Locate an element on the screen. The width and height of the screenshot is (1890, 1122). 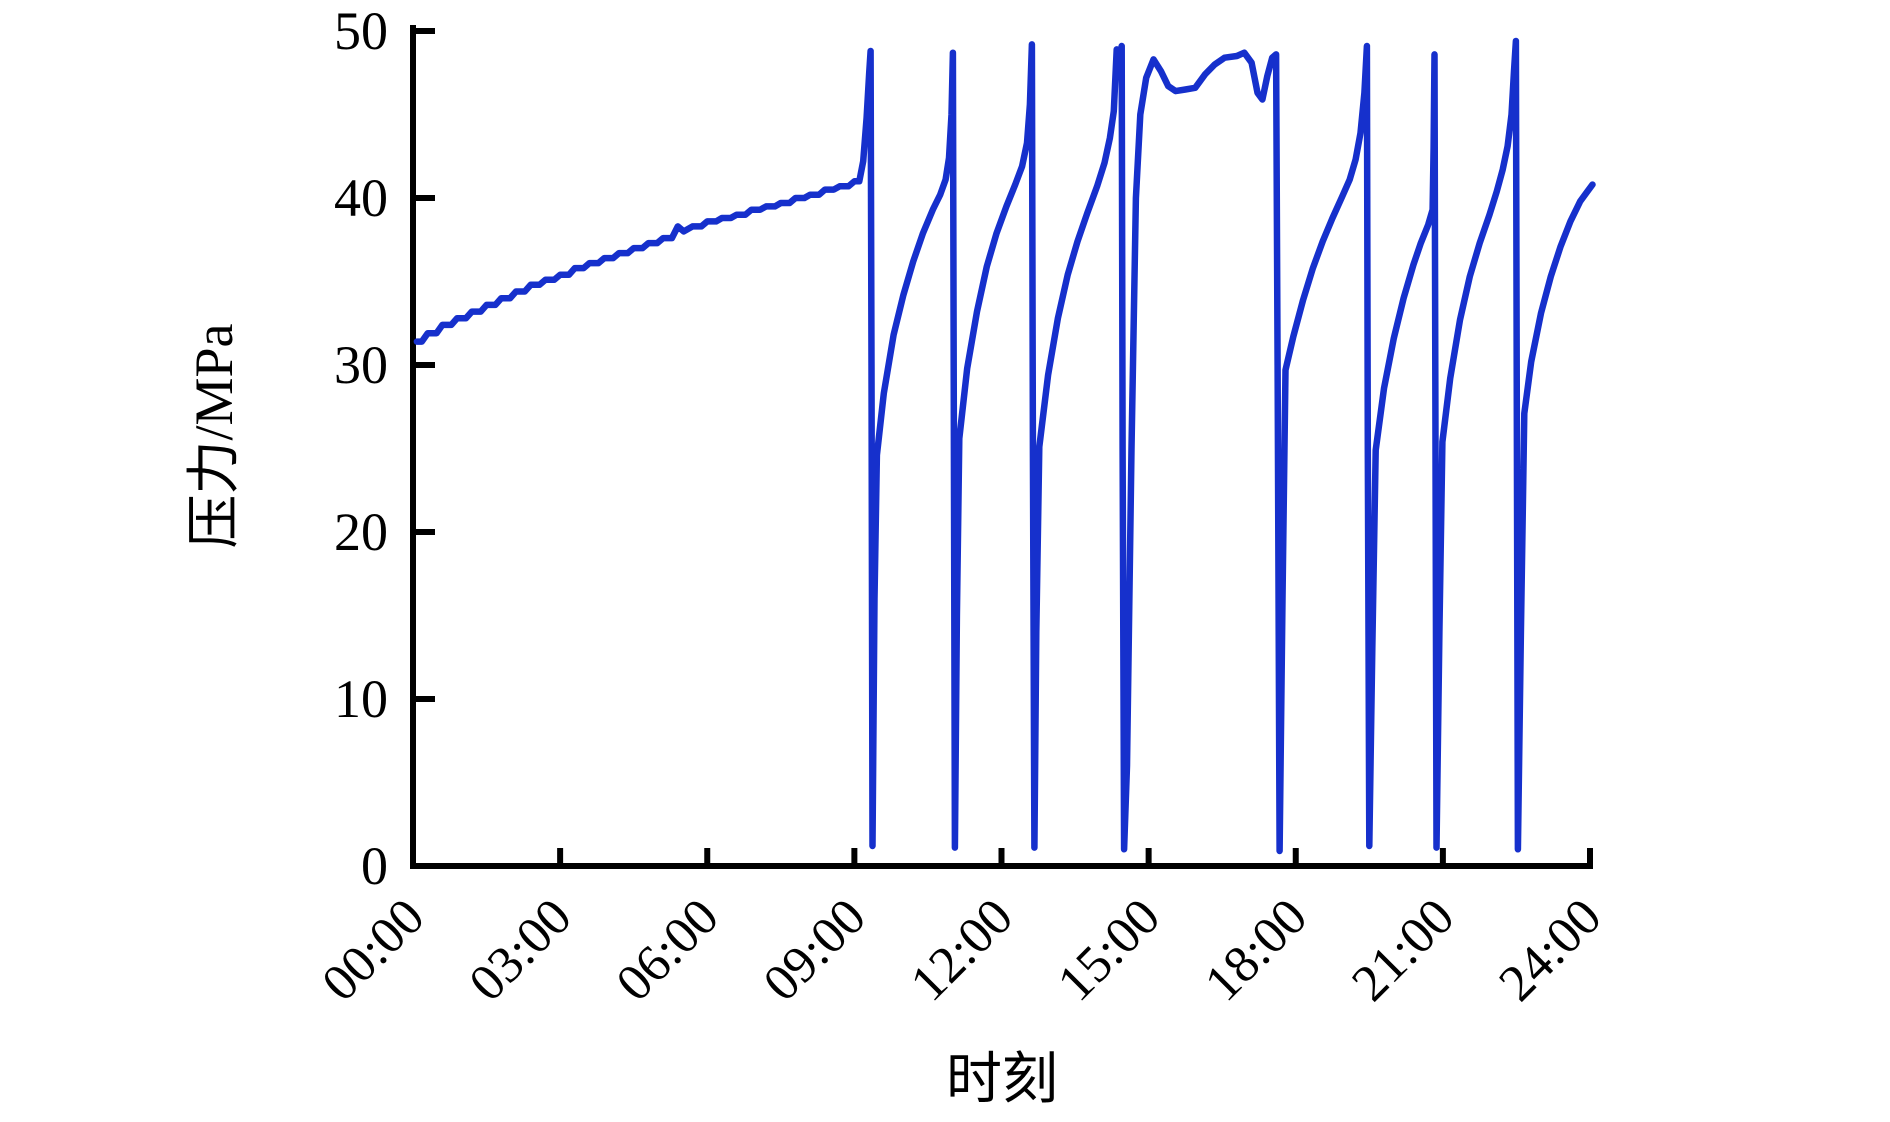
x-tick-label: 03:00 is located at coordinates (521, 950).